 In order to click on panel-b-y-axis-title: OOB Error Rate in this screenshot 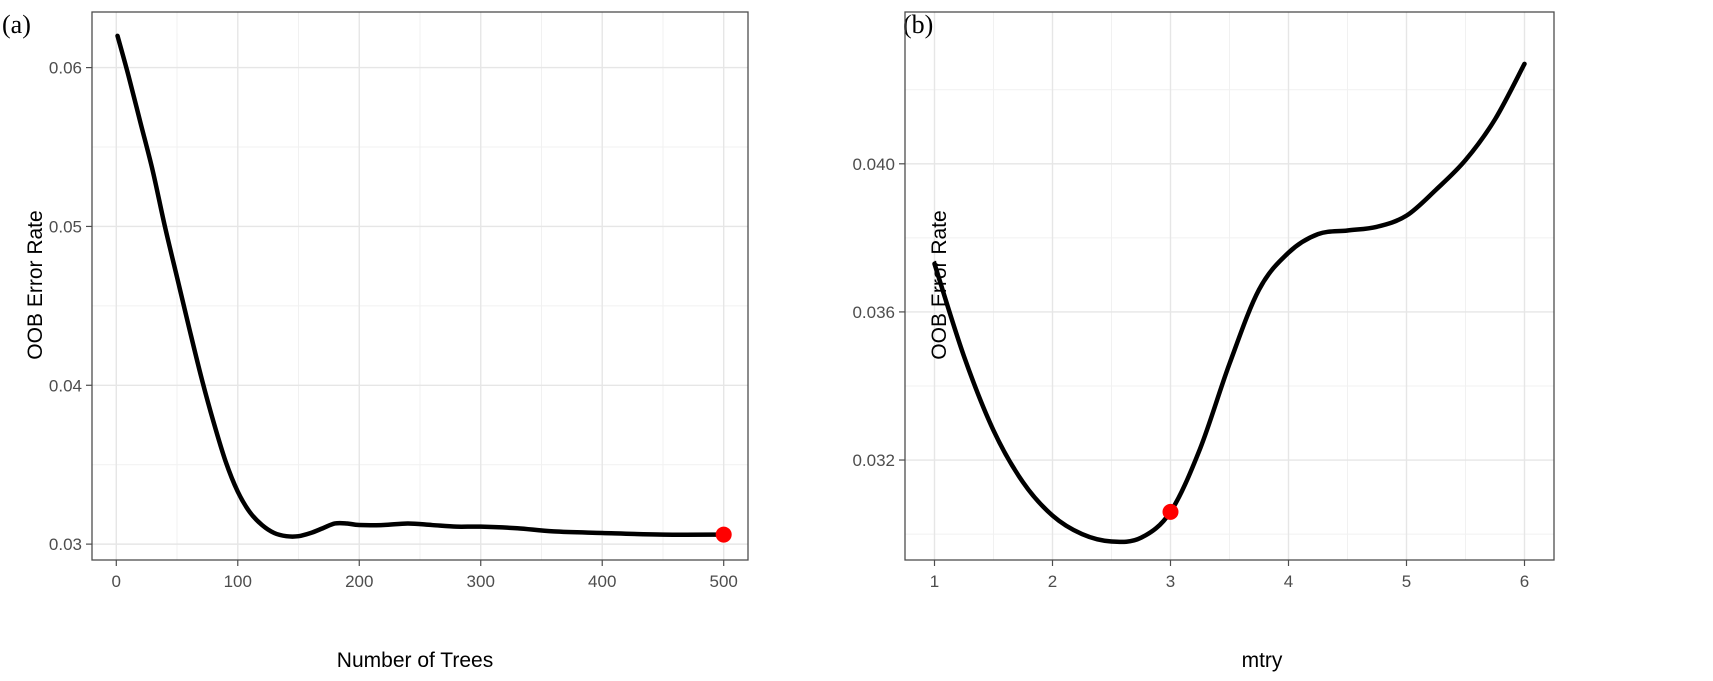, I will do `click(939, 284)`.